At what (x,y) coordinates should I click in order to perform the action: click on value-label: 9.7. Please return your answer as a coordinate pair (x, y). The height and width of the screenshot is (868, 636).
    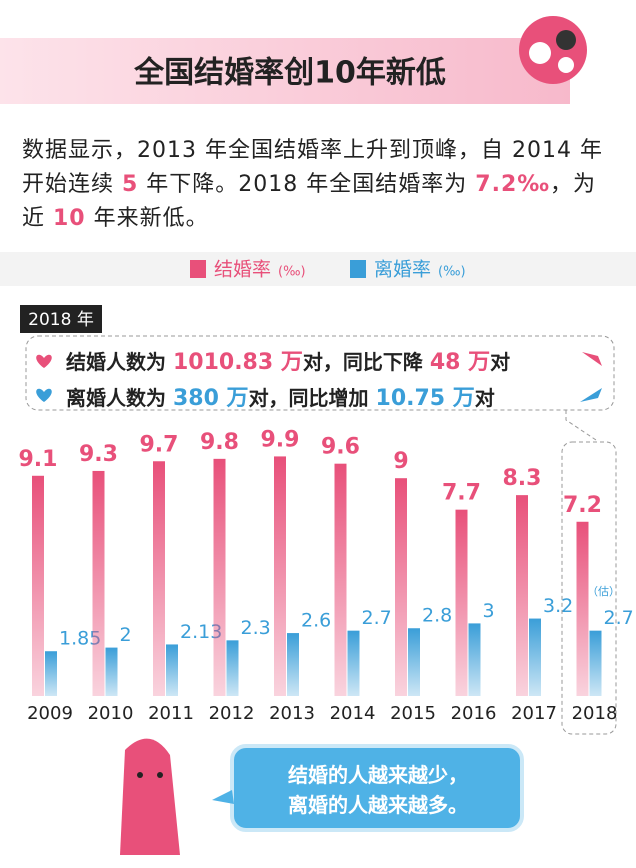
    Looking at the image, I should click on (159, 444).